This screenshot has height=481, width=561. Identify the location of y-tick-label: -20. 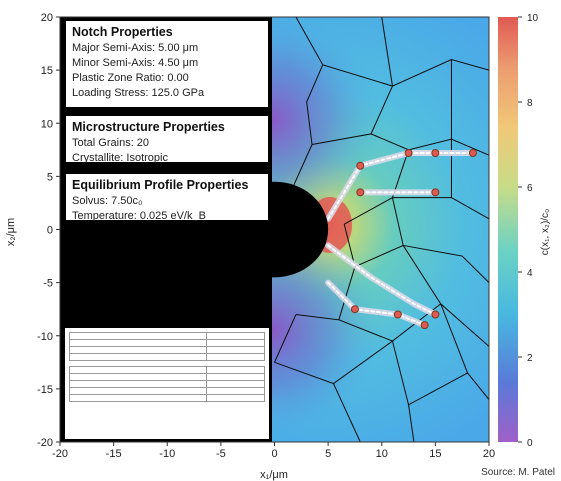
(45, 443).